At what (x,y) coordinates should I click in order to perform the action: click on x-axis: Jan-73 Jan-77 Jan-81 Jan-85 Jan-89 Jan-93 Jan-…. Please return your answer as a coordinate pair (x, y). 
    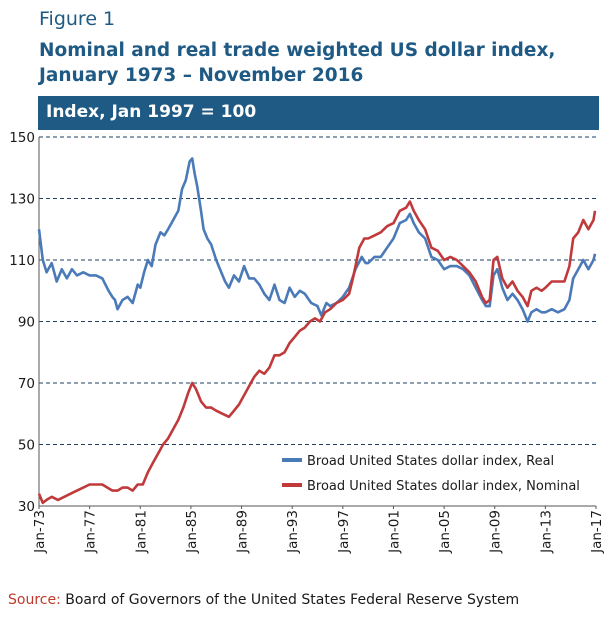
    Looking at the image, I should click on (318, 529).